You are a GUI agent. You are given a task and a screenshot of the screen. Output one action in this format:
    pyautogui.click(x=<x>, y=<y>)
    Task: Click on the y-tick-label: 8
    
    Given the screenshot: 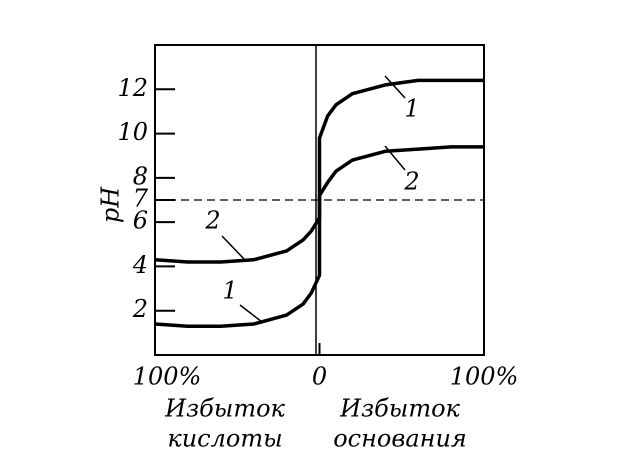 What is the action you would take?
    pyautogui.click(x=140, y=176)
    